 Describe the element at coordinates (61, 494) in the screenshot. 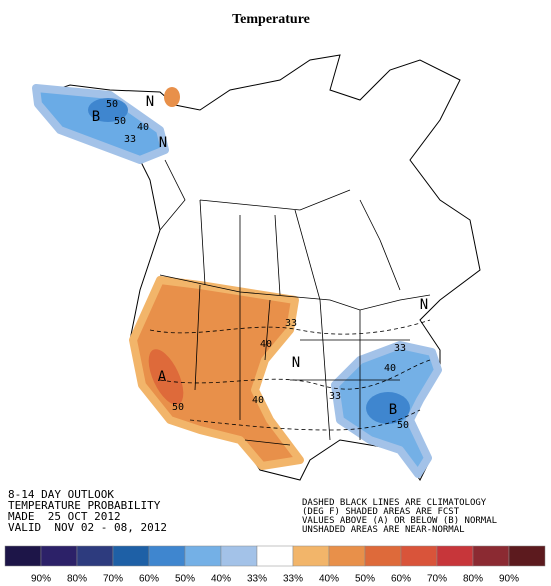

I see `note-left: 8-14 DAY OUTLOOK` at that location.